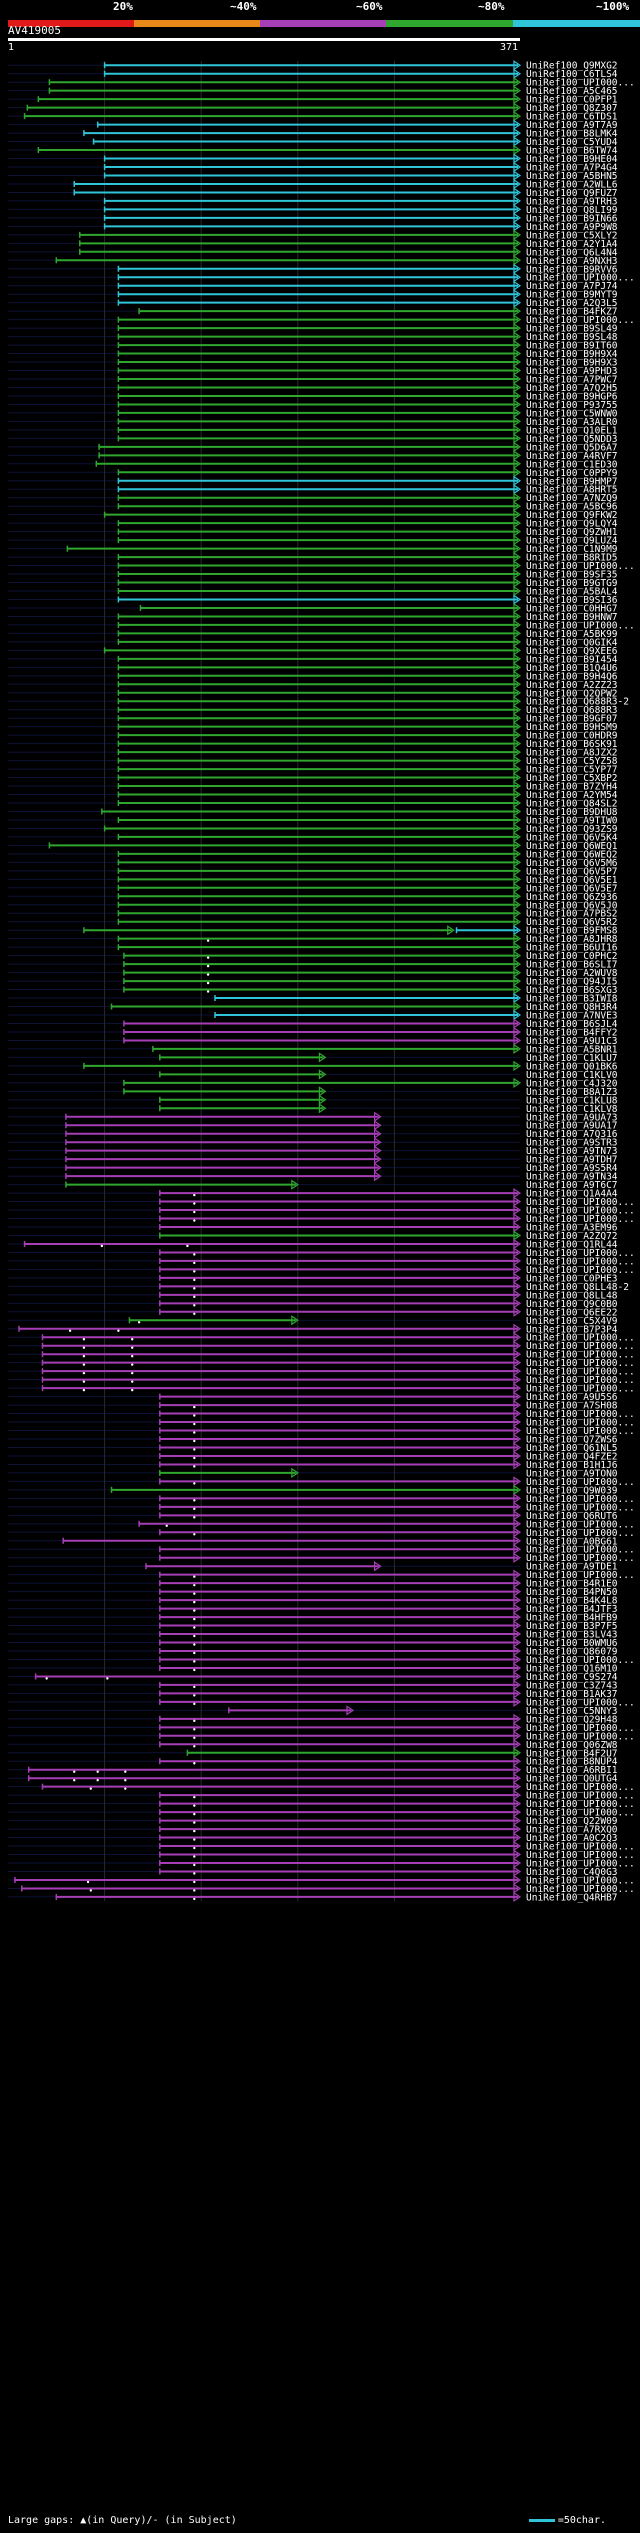  Describe the element at coordinates (517, 769) in the screenshot. I see `hit-83-end-arrow` at that location.